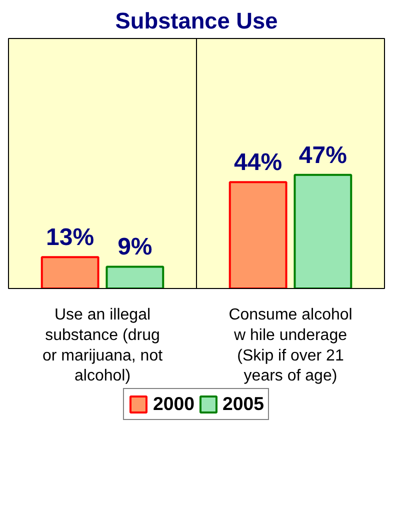 This screenshot has width=404, height=522. I want to click on data-label: 47%, so click(322, 155).